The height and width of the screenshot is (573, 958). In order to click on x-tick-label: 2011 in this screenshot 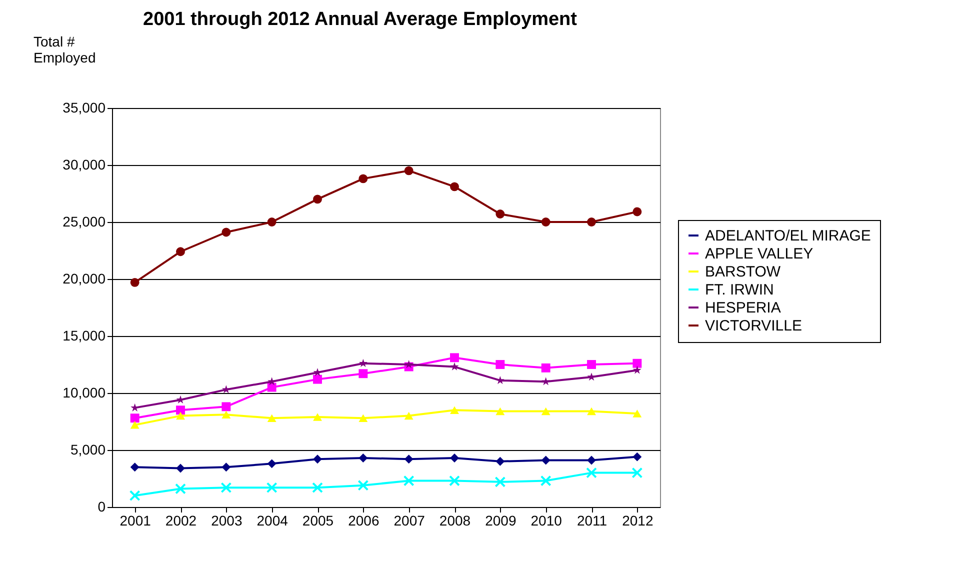, I will do `click(592, 520)`.